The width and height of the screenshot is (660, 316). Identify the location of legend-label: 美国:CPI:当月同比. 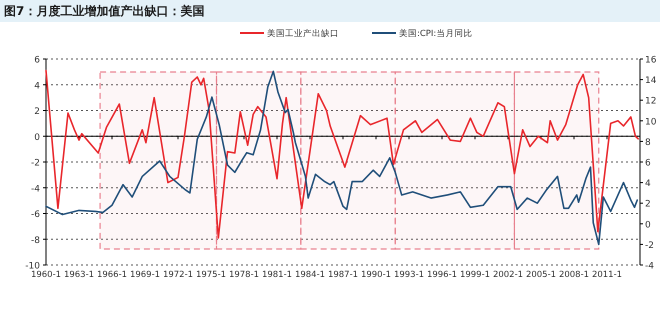
(435, 33).